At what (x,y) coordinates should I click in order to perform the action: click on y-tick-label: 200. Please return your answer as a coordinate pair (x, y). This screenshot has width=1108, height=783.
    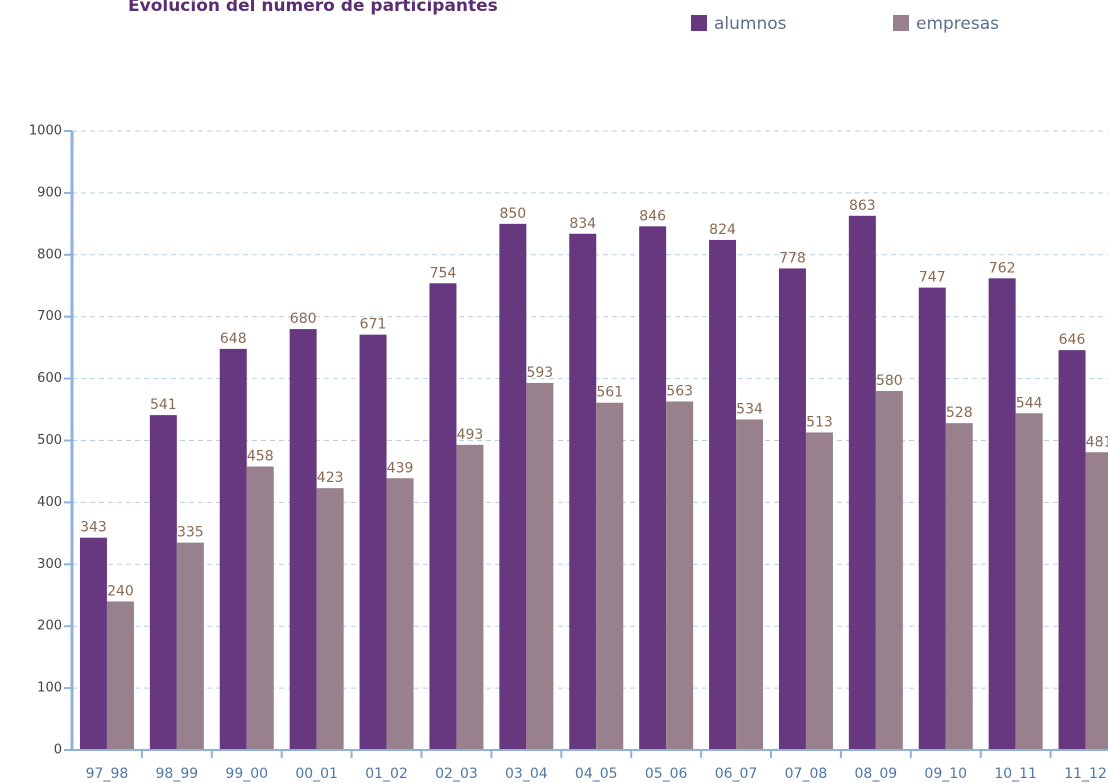
    Looking at the image, I should click on (49, 626).